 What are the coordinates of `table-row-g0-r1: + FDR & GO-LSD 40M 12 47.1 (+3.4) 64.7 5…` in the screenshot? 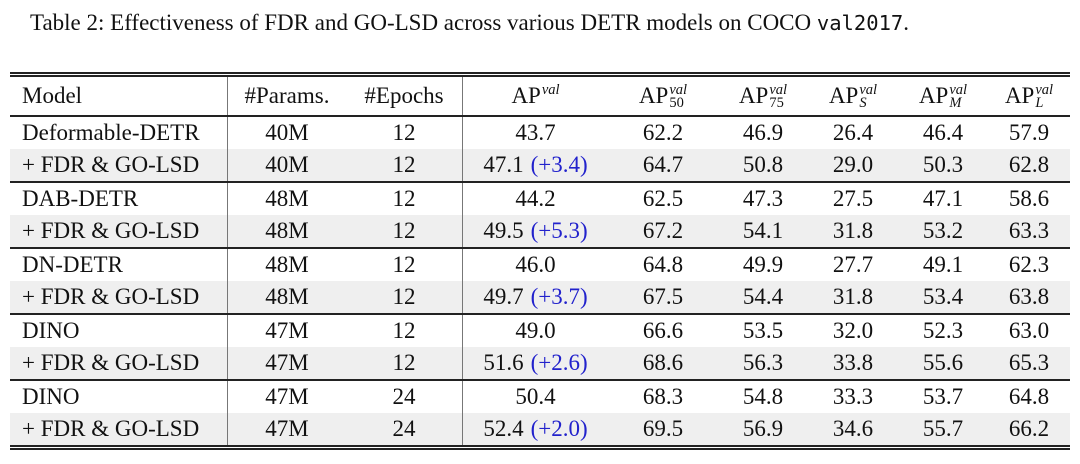 It's located at (540, 165).